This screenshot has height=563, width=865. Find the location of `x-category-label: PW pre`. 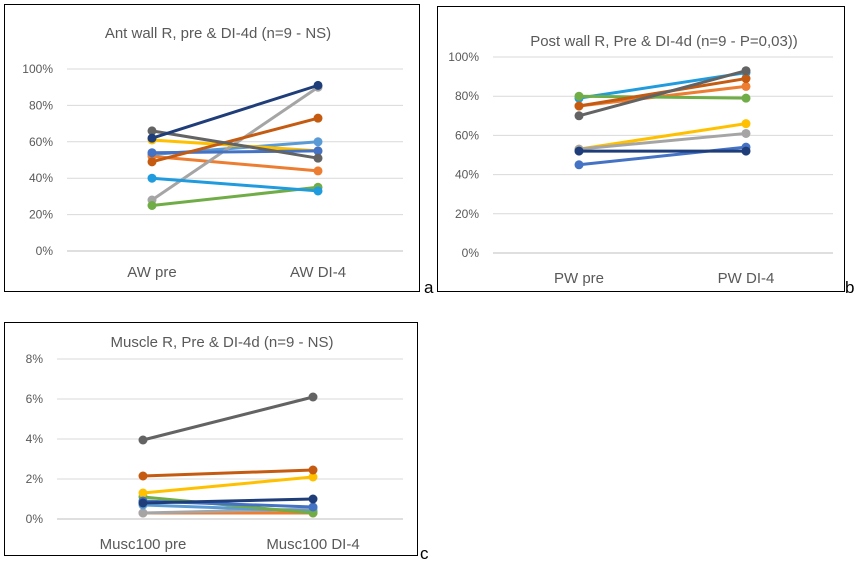

x-category-label: PW pre is located at coordinates (579, 278).